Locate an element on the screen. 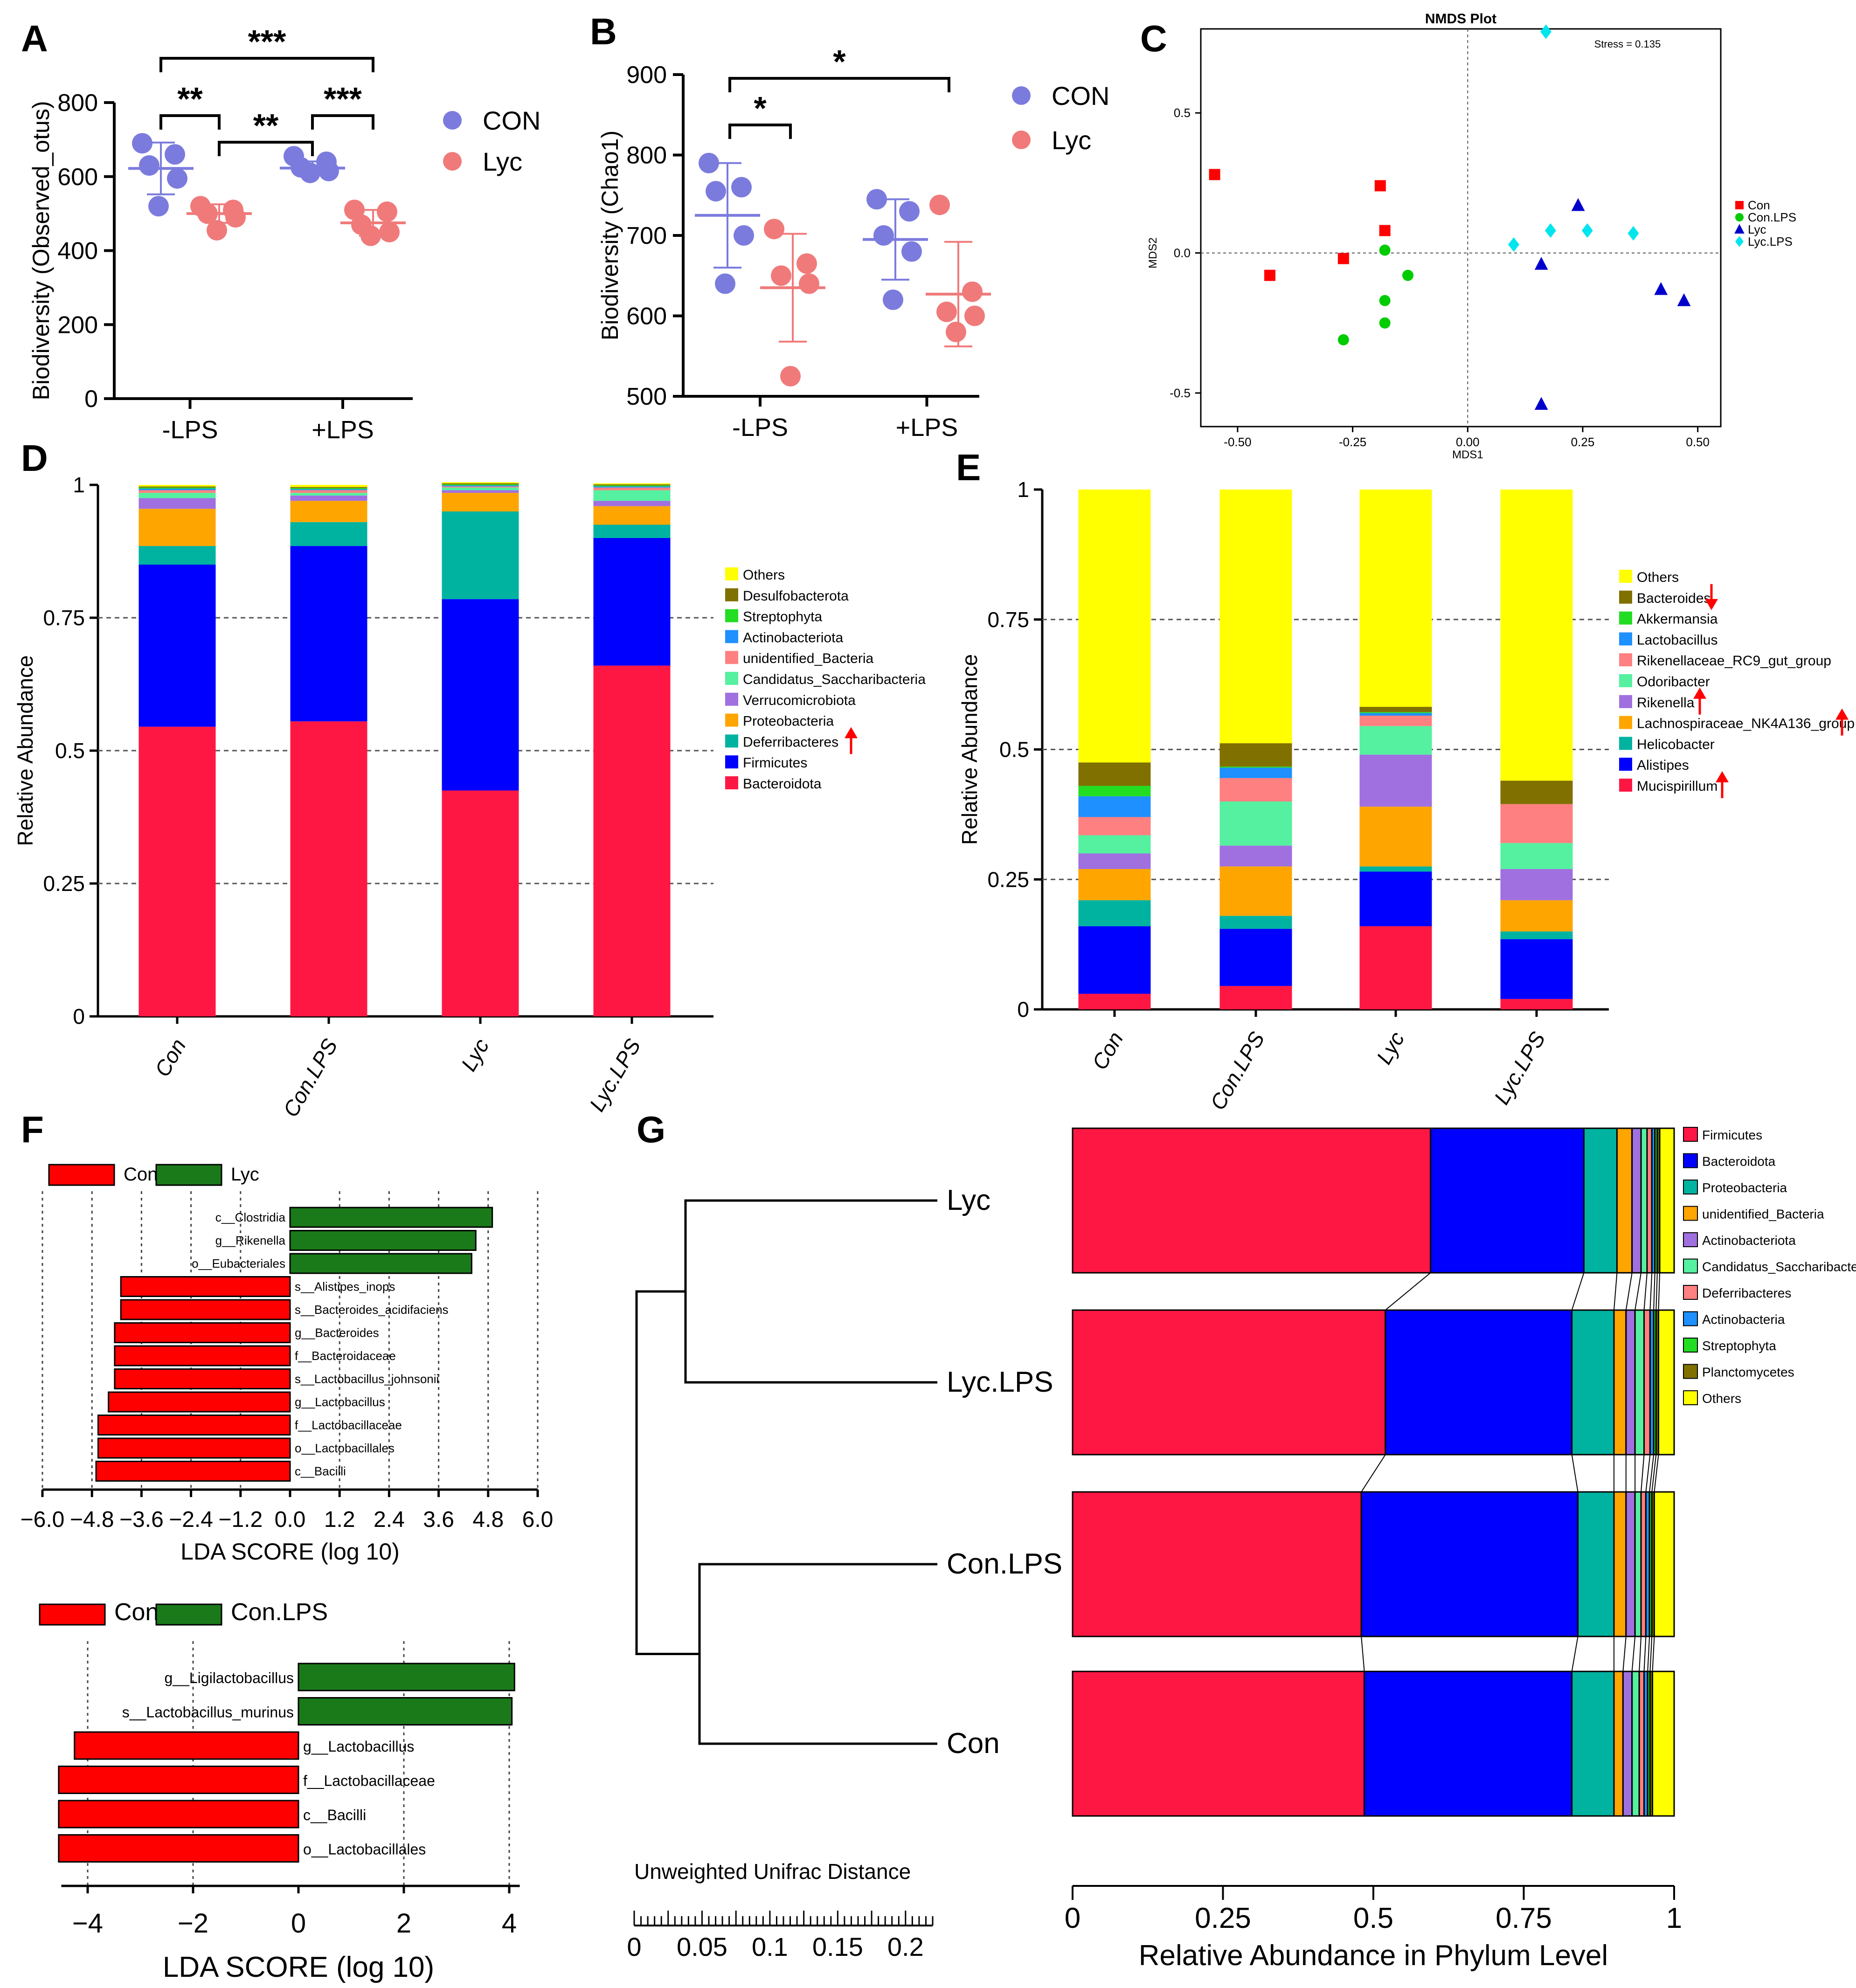  panel-label-f: F is located at coordinates (32, 1129).